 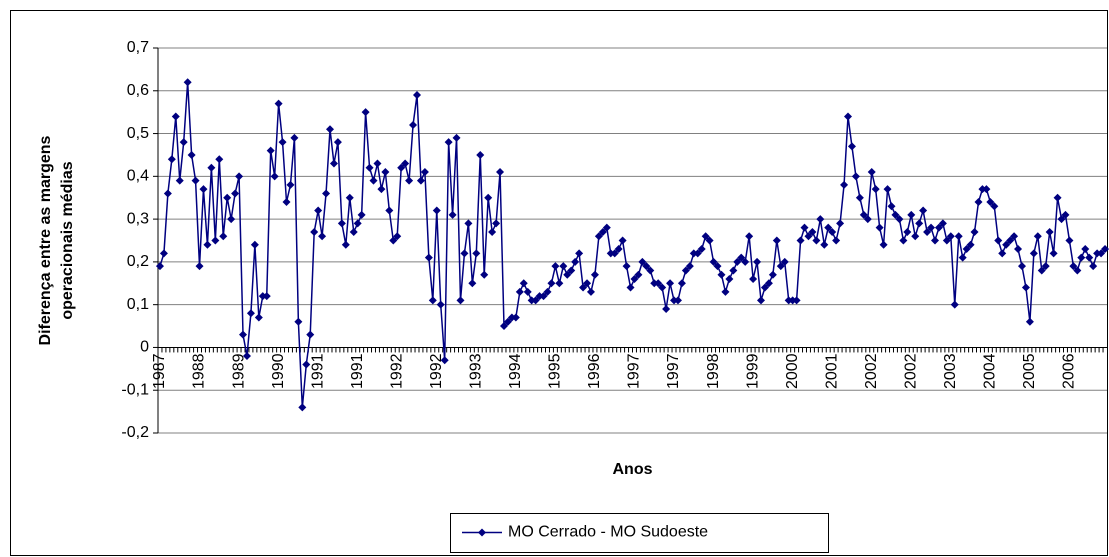 What do you see at coordinates (138, 218) in the screenshot?
I see `y-tick-label: 0,3` at bounding box center [138, 218].